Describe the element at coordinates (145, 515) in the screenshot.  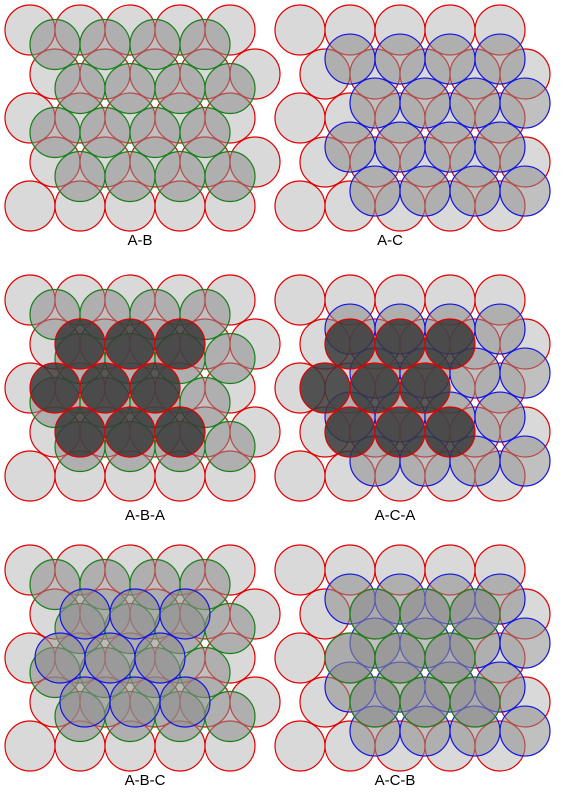
I see `label-a-b-a: A-B-A` at that location.